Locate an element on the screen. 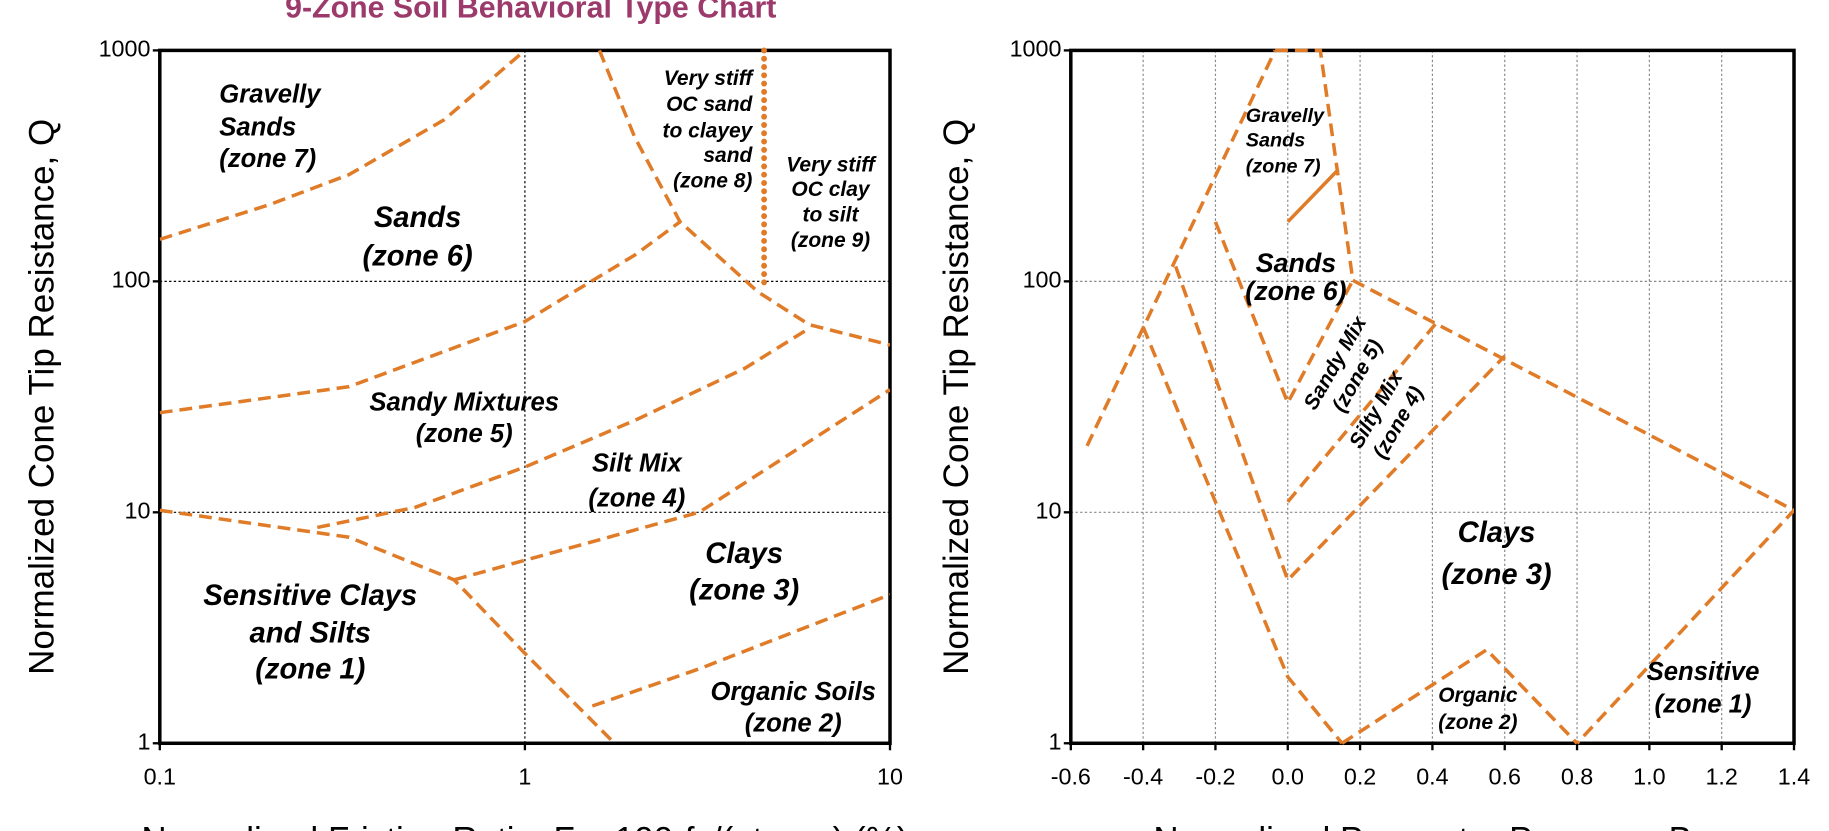  zone-label-line: to clayey is located at coordinates (708, 131).